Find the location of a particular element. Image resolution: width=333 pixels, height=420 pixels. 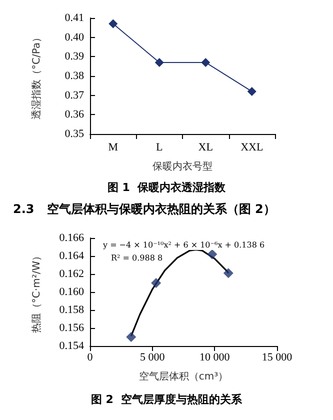

x-tick-label: XL is located at coordinates (206, 148).